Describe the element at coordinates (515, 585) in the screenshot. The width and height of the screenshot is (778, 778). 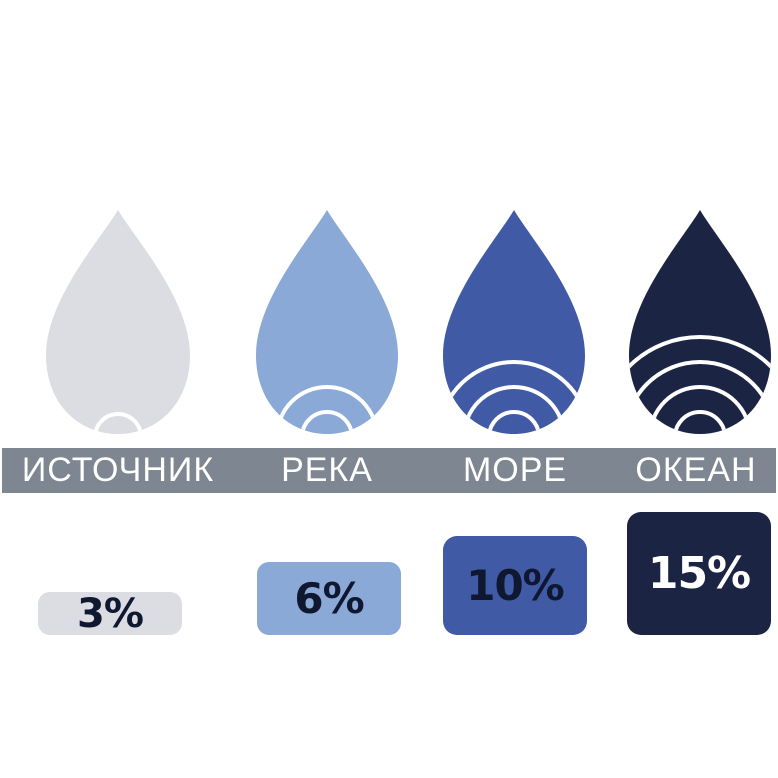
I see `percent-badge-more: 10%` at that location.